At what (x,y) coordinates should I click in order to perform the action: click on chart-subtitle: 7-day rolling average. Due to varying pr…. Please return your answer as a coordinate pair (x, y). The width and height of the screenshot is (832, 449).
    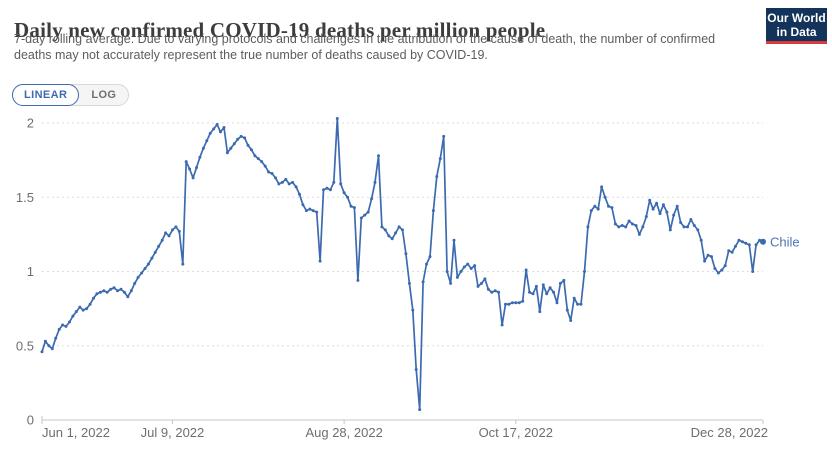
    Looking at the image, I should click on (386, 47).